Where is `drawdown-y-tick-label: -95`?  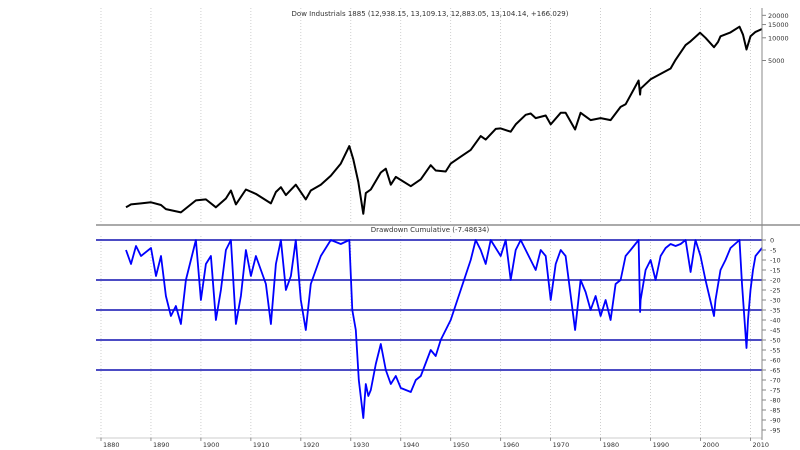 drawdown-y-tick-label: -95 is located at coordinates (775, 431).